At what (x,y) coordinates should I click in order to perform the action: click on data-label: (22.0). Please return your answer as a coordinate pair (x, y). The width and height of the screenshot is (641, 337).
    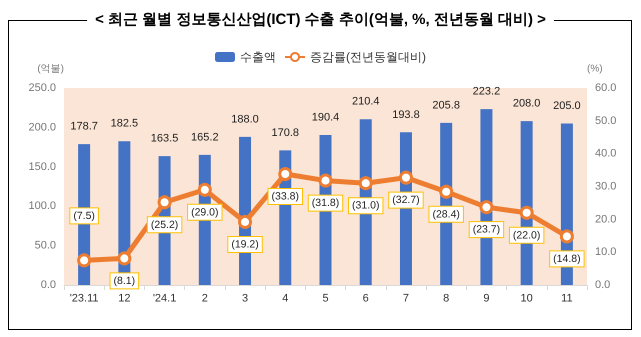
    Looking at the image, I should click on (526, 235).